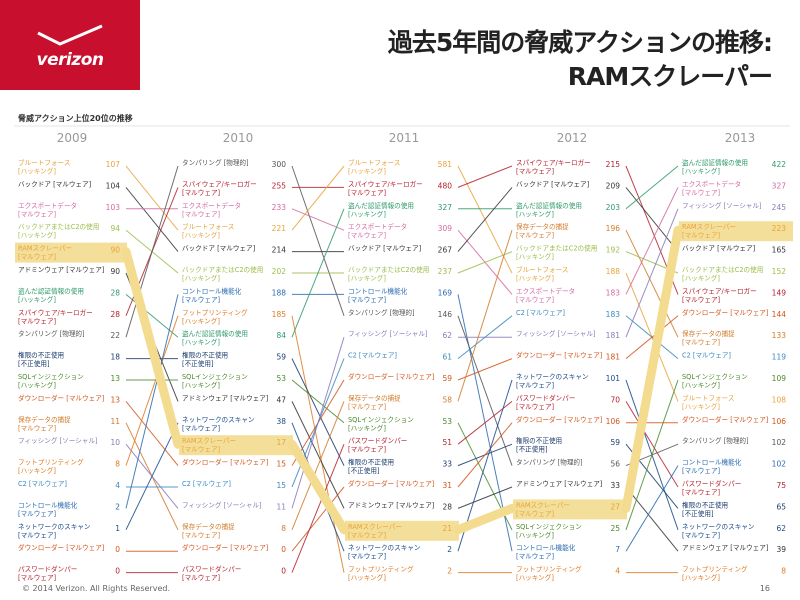 The image size is (800, 600). What do you see at coordinates (445, 271) in the screenshot?
I see `threat-value: 237` at bounding box center [445, 271].